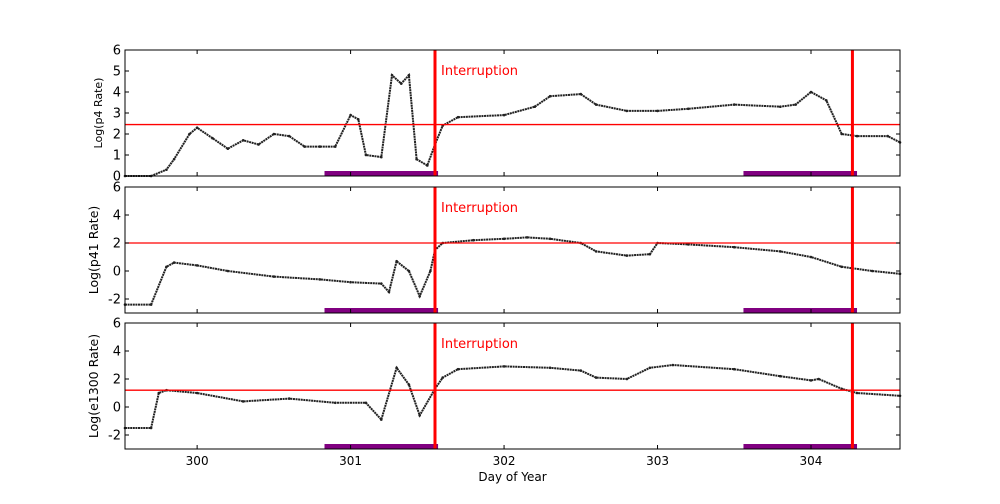 The width and height of the screenshot is (1000, 504). Describe the element at coordinates (657, 461) in the screenshot. I see `x-tick-label: 303` at that location.